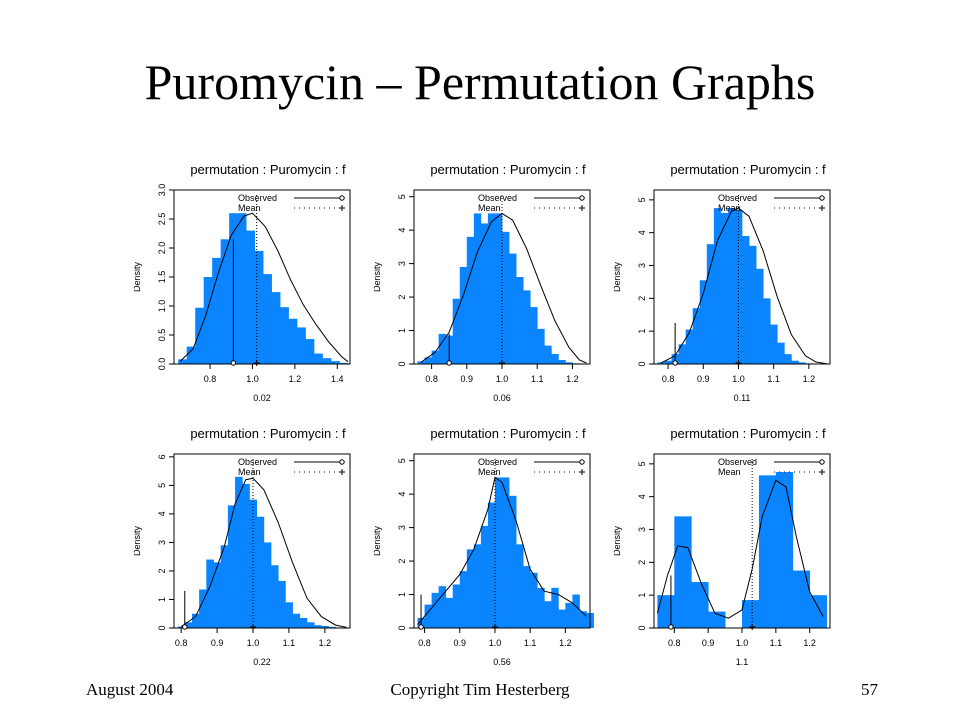  What do you see at coordinates (742, 398) in the screenshot?
I see `x-axis-label: 0.11` at bounding box center [742, 398].